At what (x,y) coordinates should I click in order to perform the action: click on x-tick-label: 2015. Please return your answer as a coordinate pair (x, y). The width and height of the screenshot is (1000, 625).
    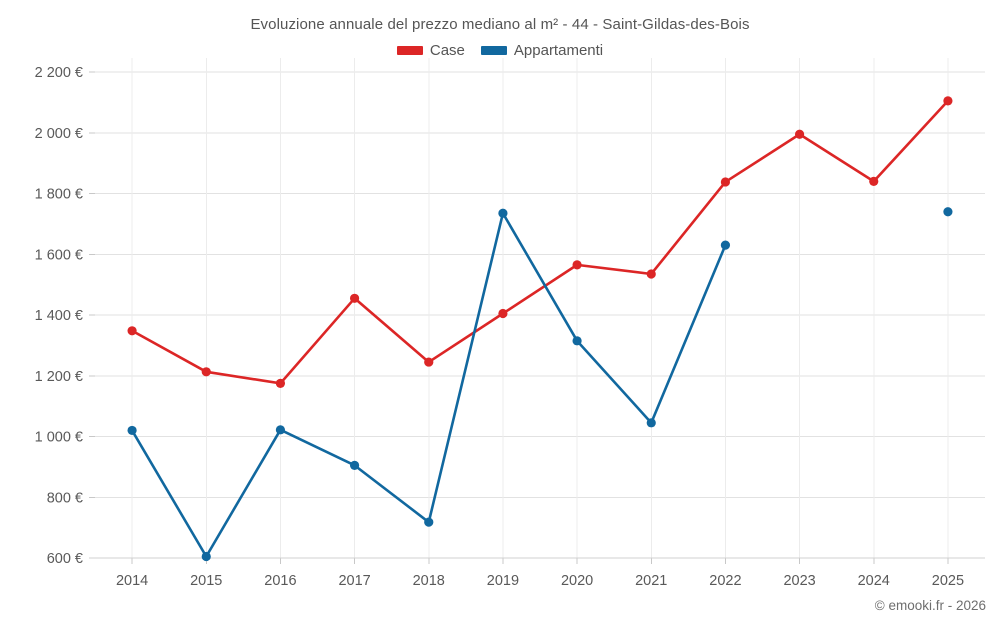
    Looking at the image, I should click on (206, 581).